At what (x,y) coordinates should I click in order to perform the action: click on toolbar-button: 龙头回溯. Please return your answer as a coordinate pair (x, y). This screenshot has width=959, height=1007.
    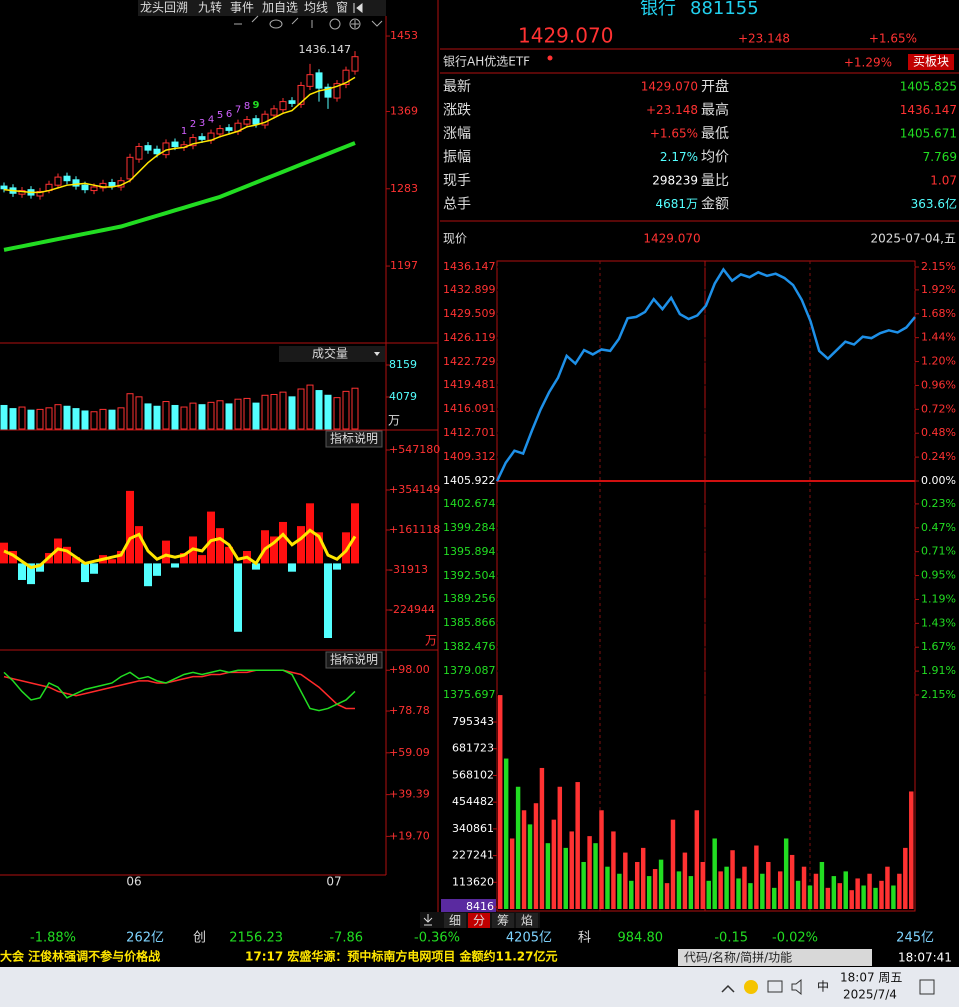
    Looking at the image, I should click on (164, 7).